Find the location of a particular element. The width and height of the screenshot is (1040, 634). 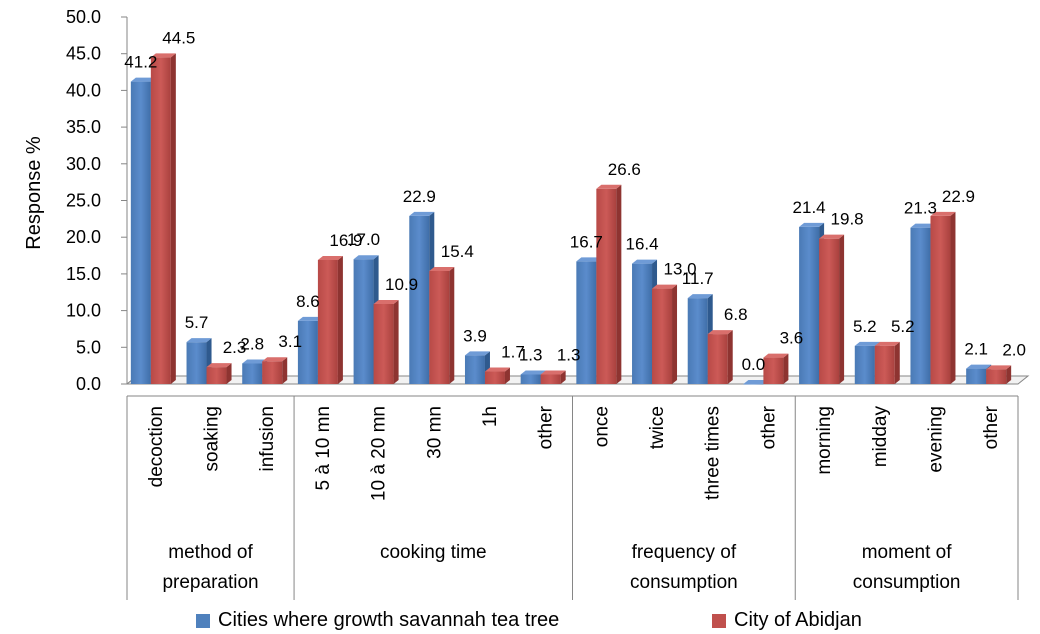

y-axis-label: Response % is located at coordinates (34, 193).